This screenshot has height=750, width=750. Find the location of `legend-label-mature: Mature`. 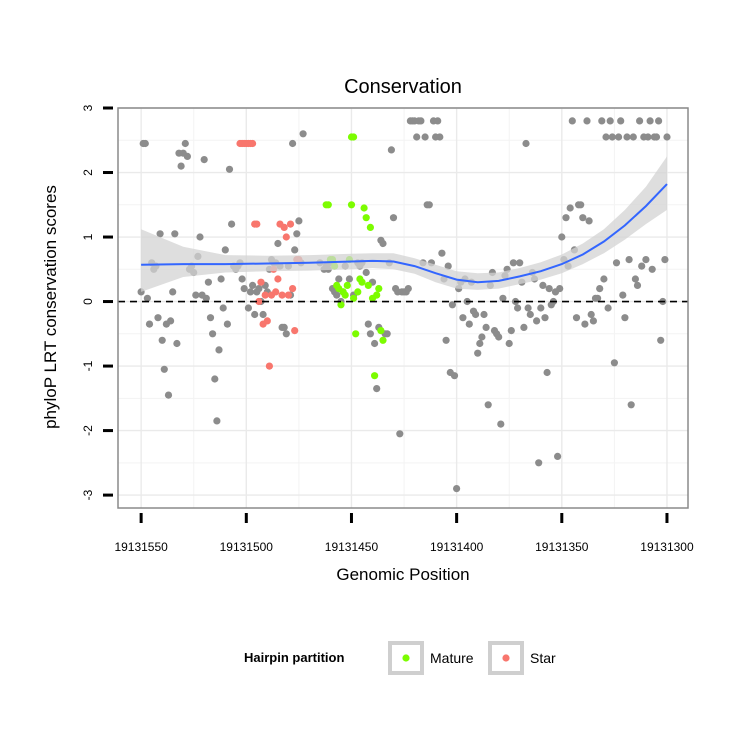

legend-label-mature: Mature is located at coordinates (452, 658).